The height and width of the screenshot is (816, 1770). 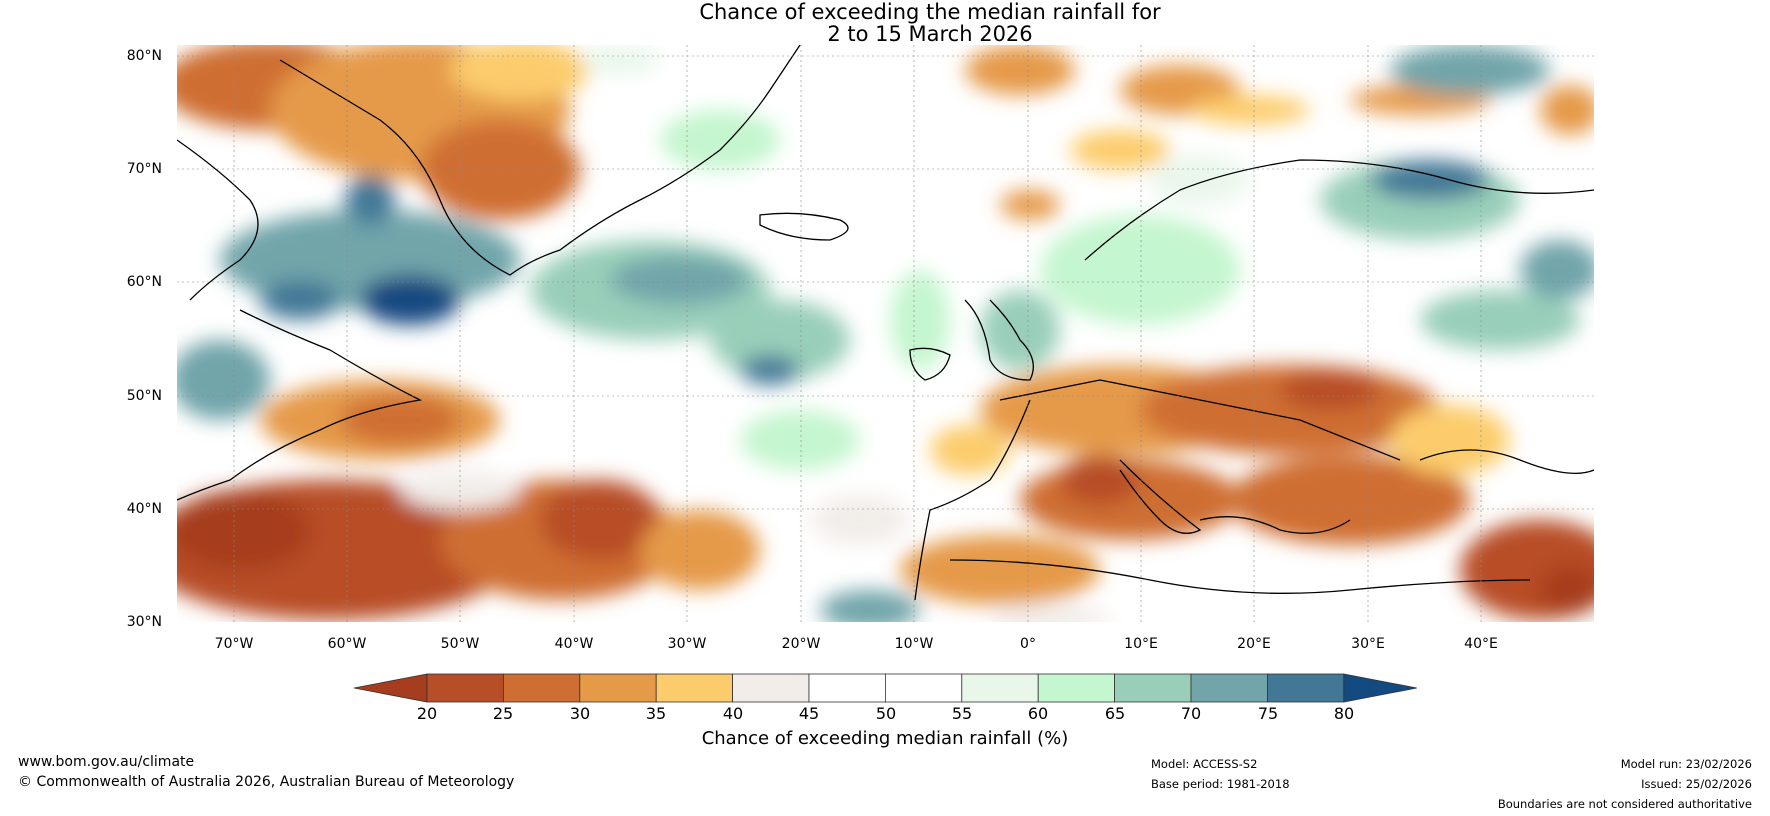 I want to click on footer-base-period: Base period: 1981-2018, so click(x=1220, y=784).